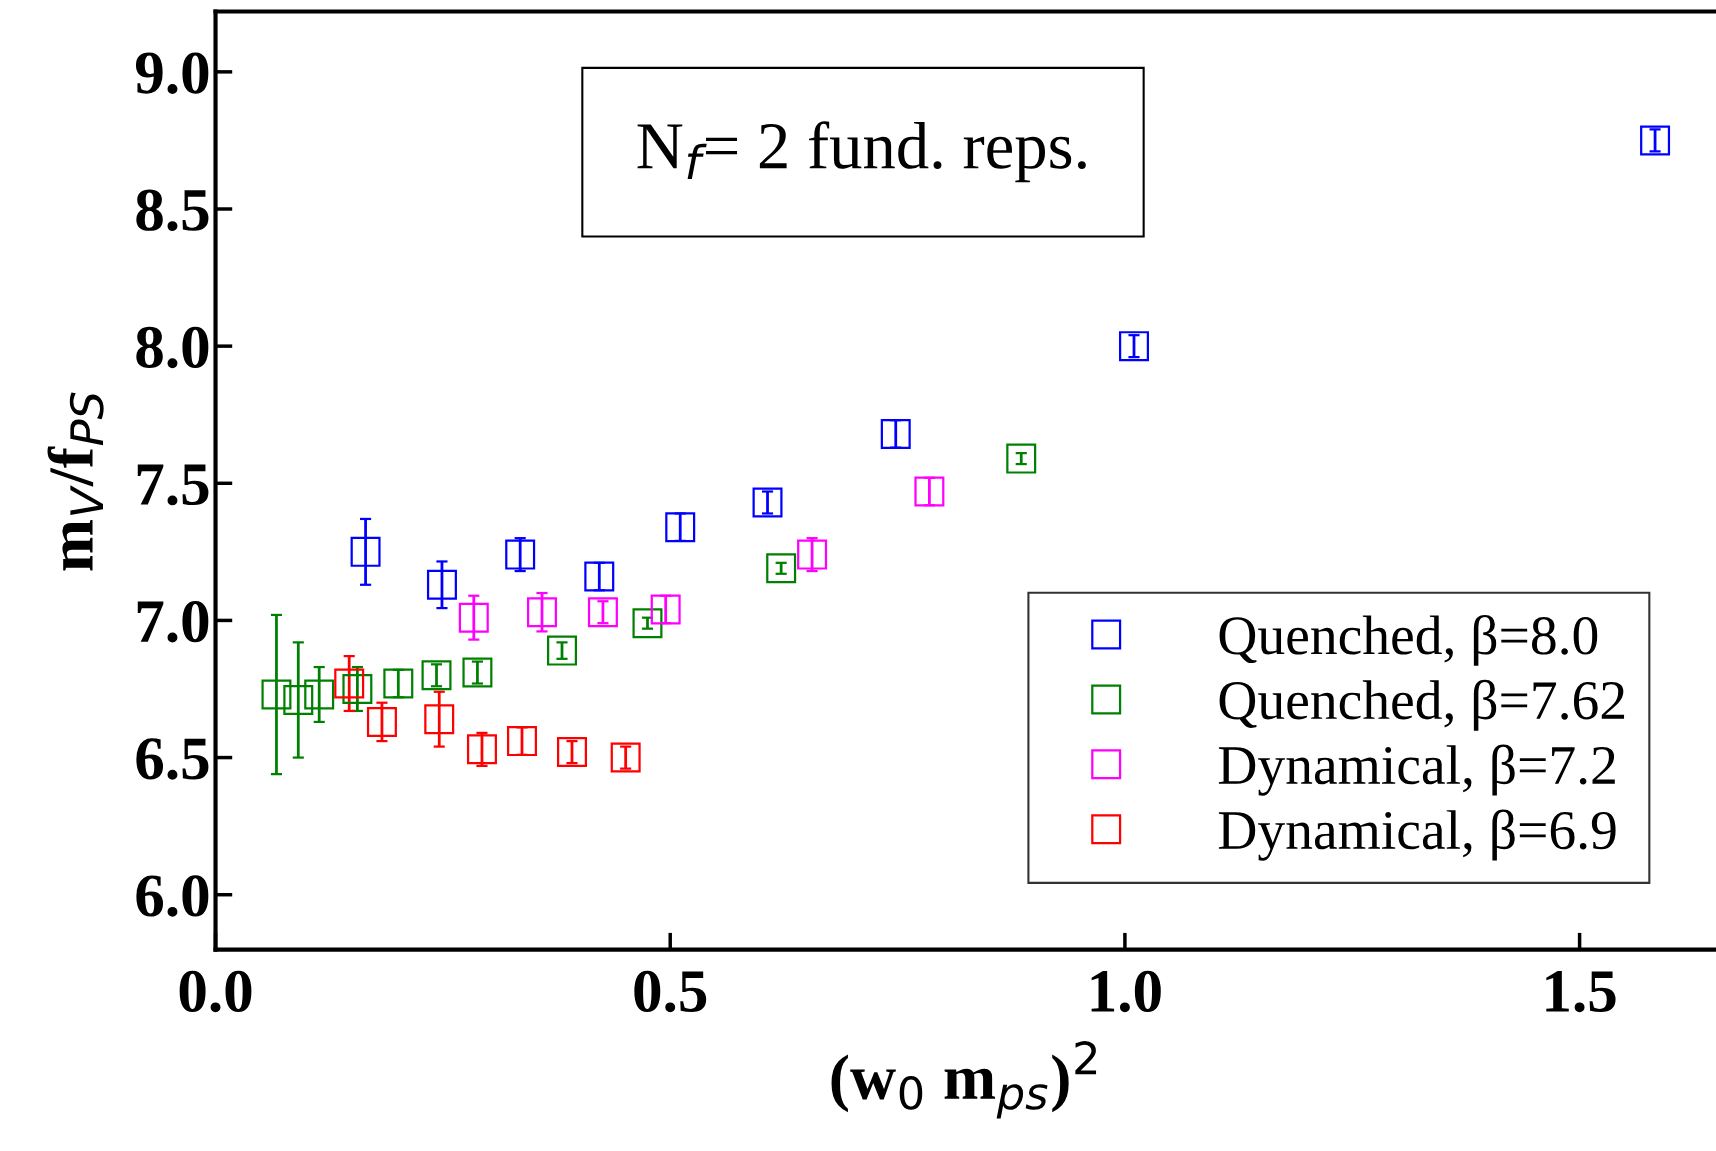 The height and width of the screenshot is (1151, 1716). What do you see at coordinates (861, 152) in the screenshot?
I see `annotation: N$_{f}$= 2 fund. reps.` at bounding box center [861, 152].